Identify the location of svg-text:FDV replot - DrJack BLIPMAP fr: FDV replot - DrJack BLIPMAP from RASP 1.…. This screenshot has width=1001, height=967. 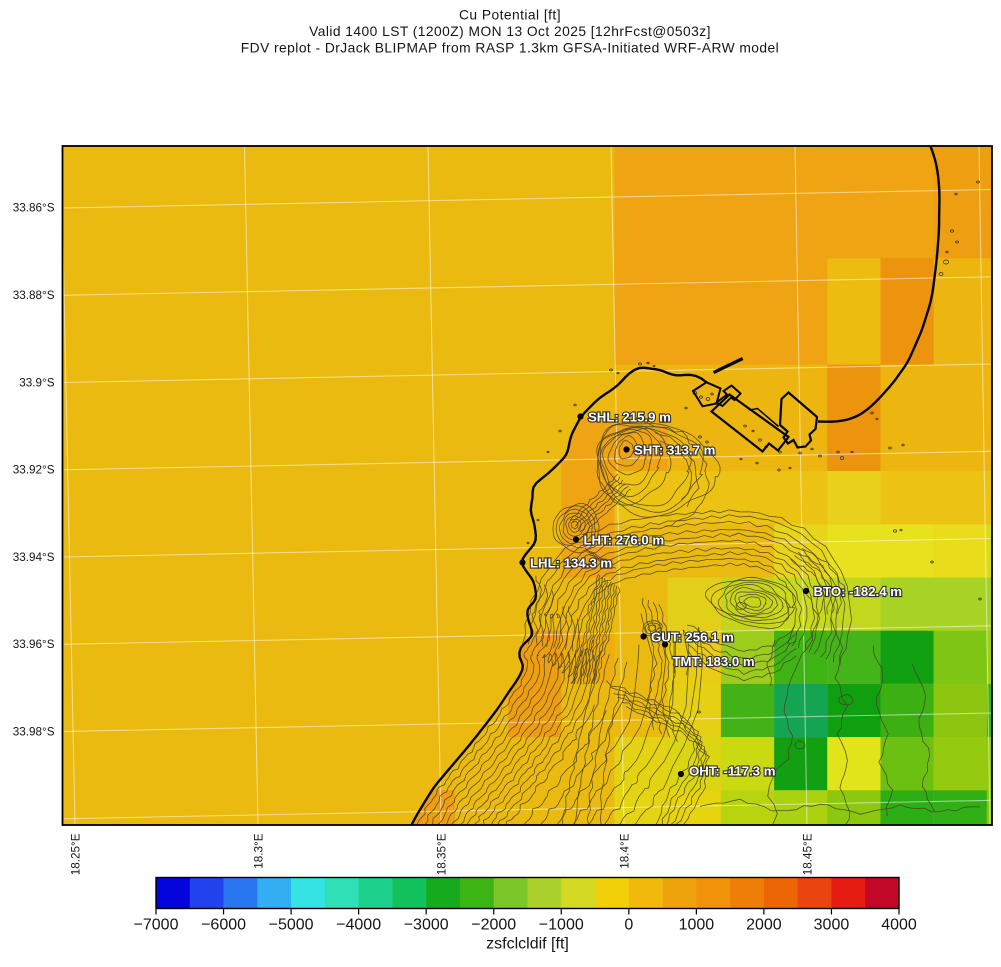
(510, 48).